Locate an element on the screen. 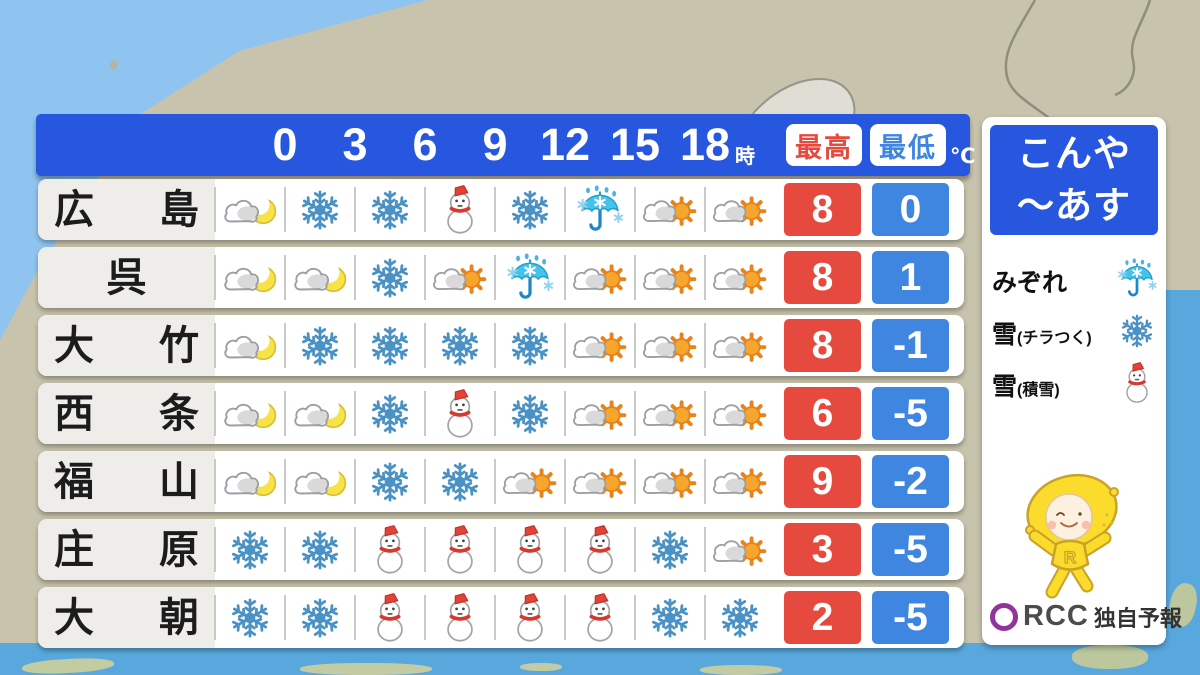 The height and width of the screenshot is (675, 1200). rcc-ring-icon is located at coordinates (1004, 616).